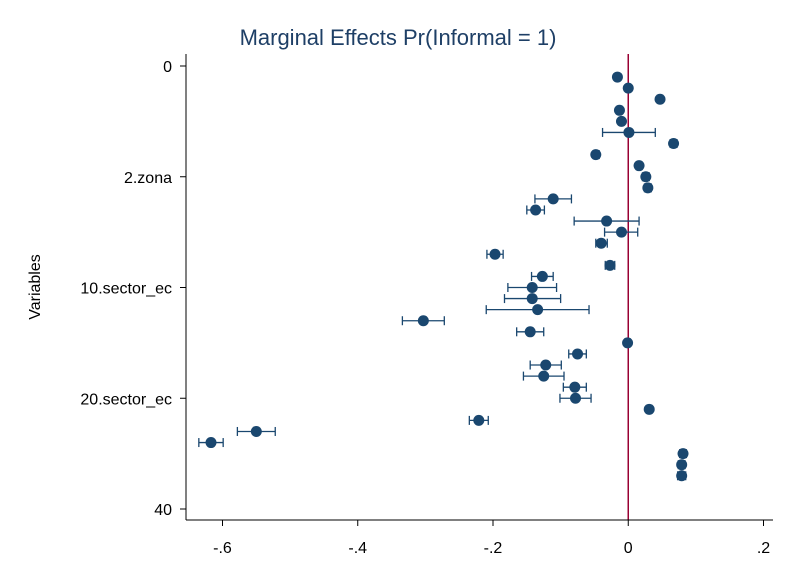  I want to click on y-tick-label: 40, so click(163, 510).